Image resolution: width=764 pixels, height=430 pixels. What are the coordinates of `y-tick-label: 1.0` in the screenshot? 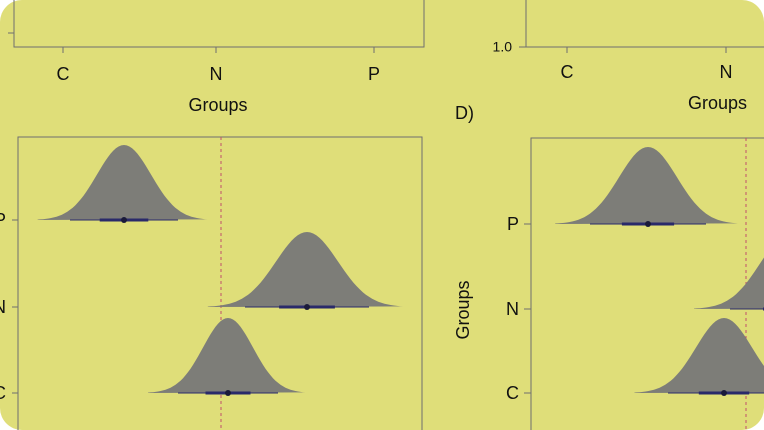 It's located at (503, 47).